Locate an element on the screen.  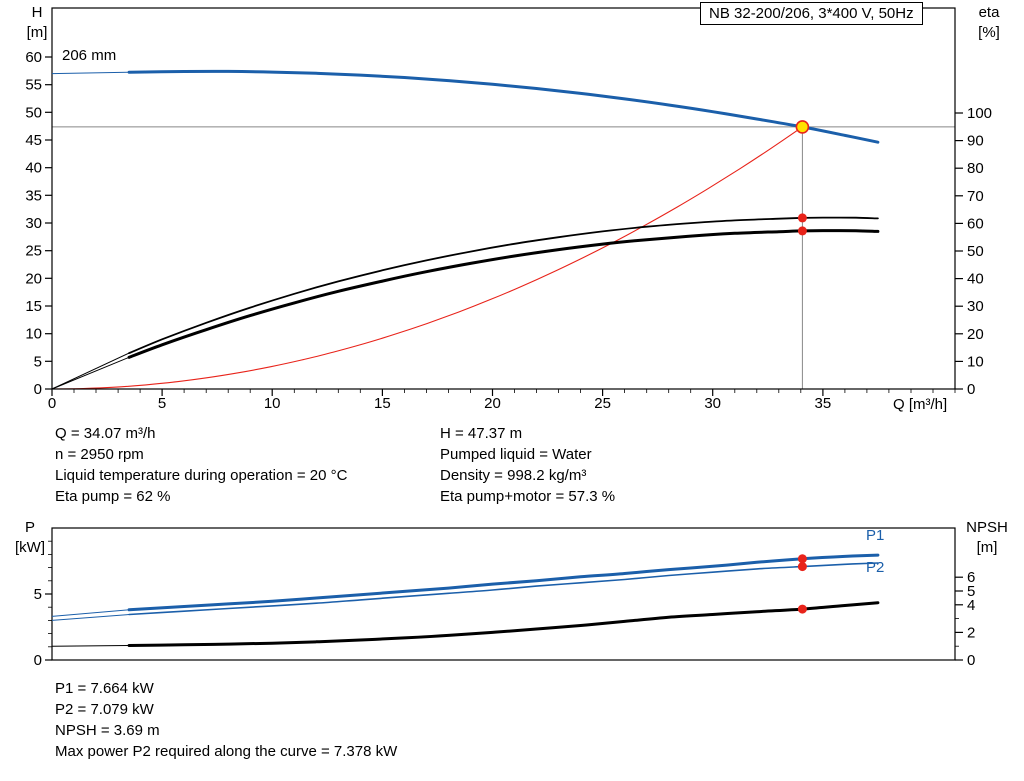
h-axis-unit: [m] is located at coordinates (37, 32).